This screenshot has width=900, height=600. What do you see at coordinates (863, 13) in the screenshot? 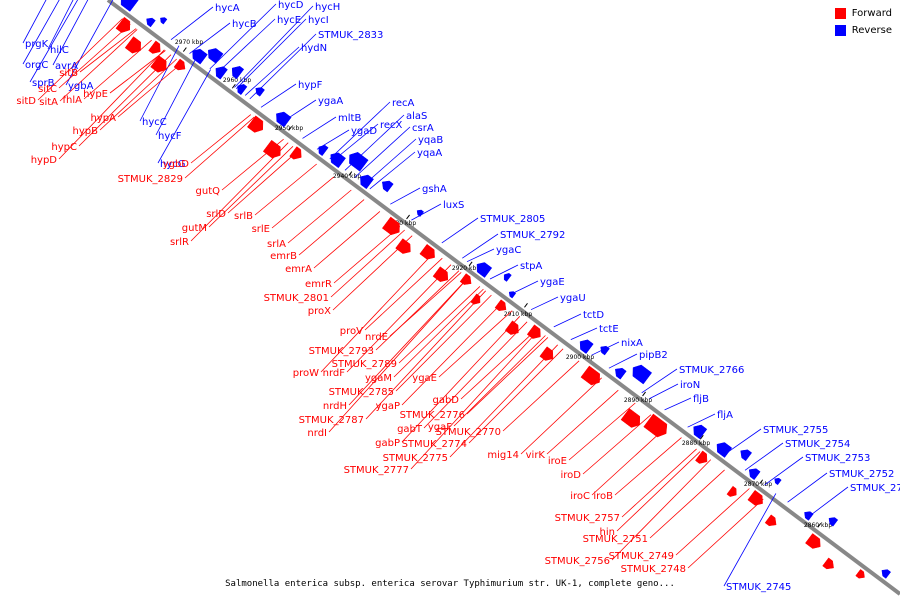
I see `legend-forward: Forward` at bounding box center [863, 13].